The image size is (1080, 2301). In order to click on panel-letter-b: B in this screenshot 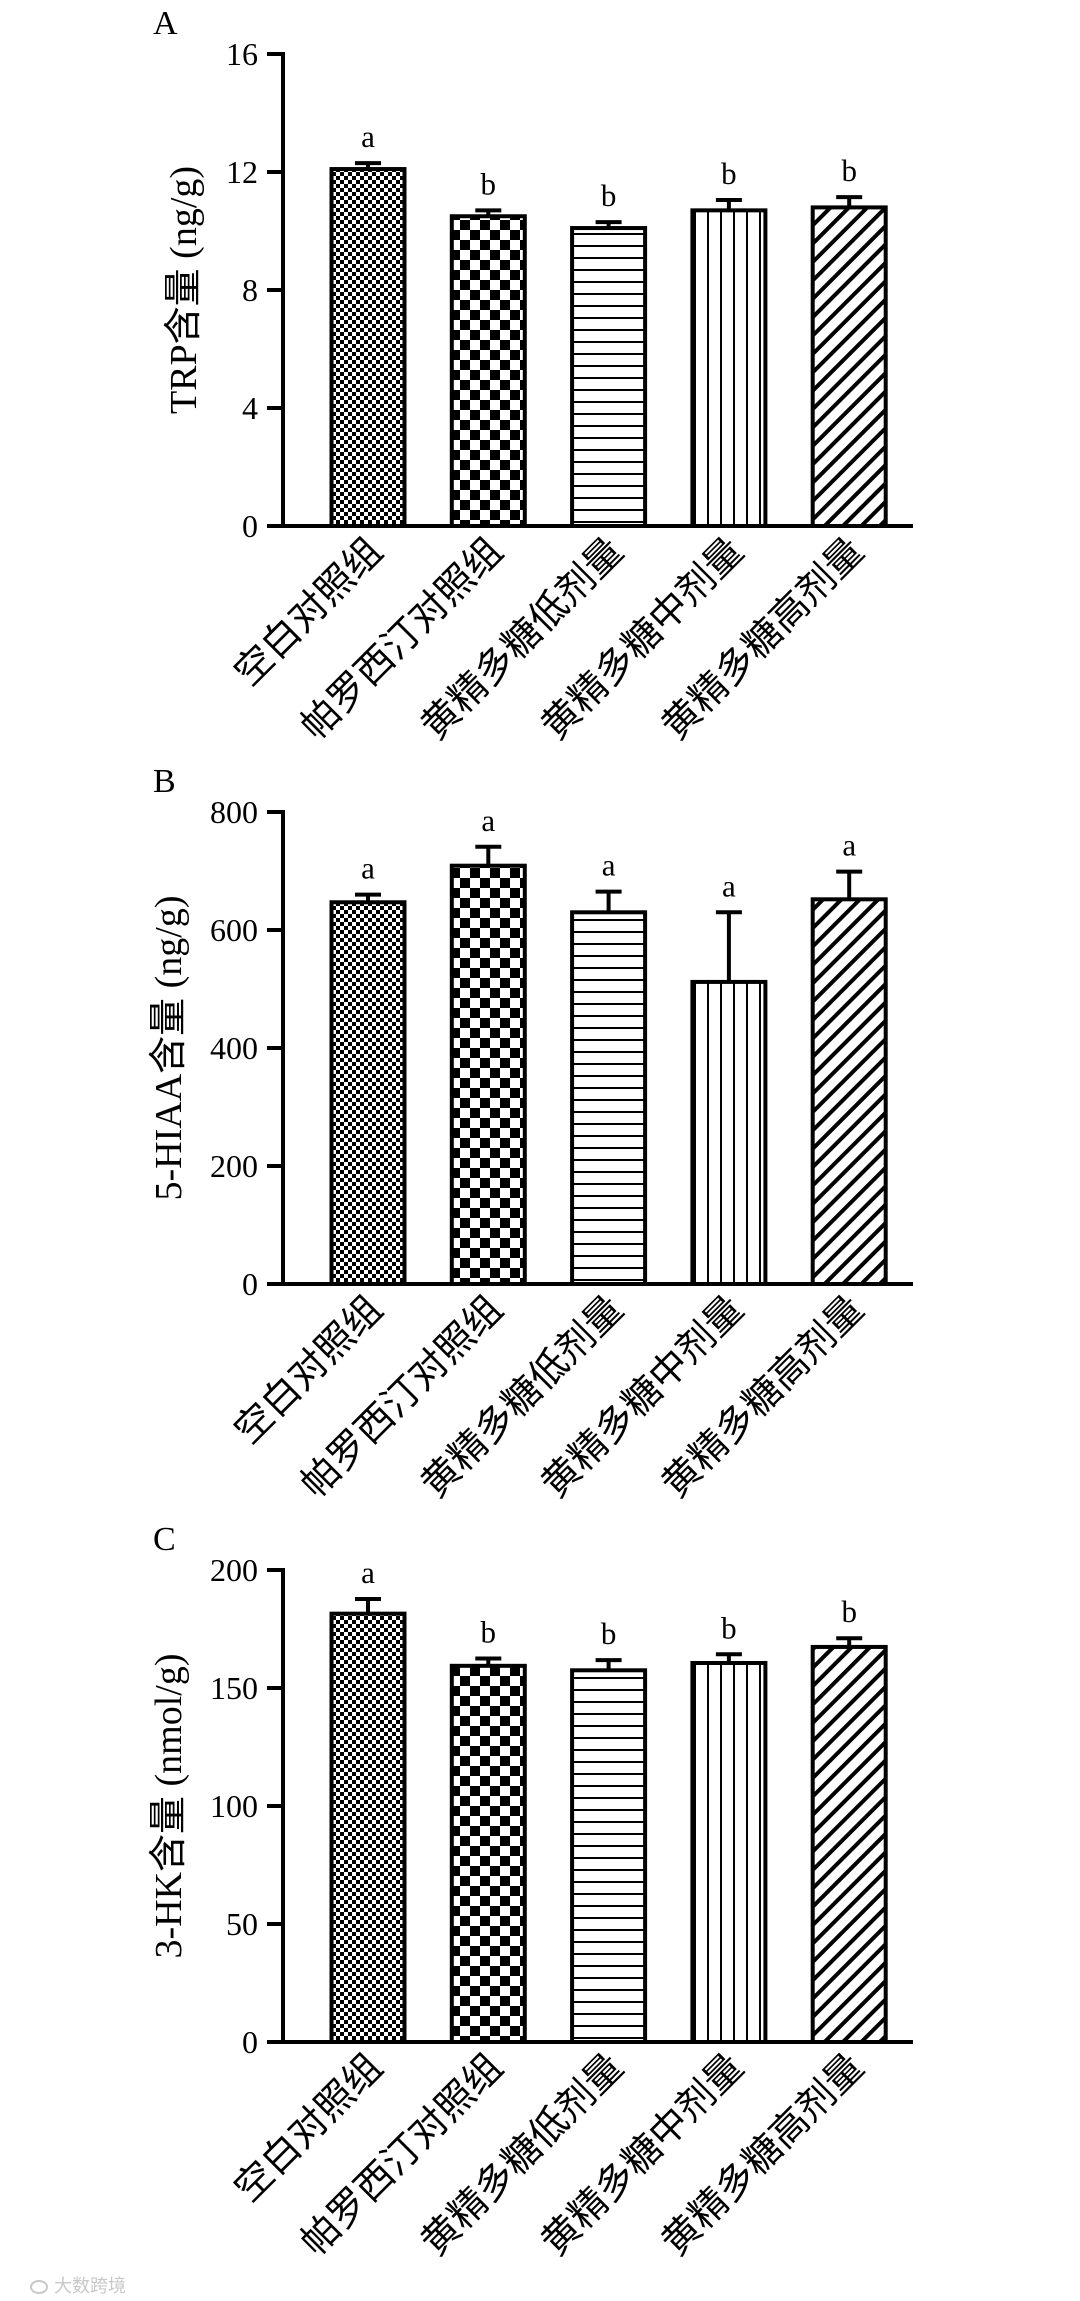, I will do `click(164, 781)`.